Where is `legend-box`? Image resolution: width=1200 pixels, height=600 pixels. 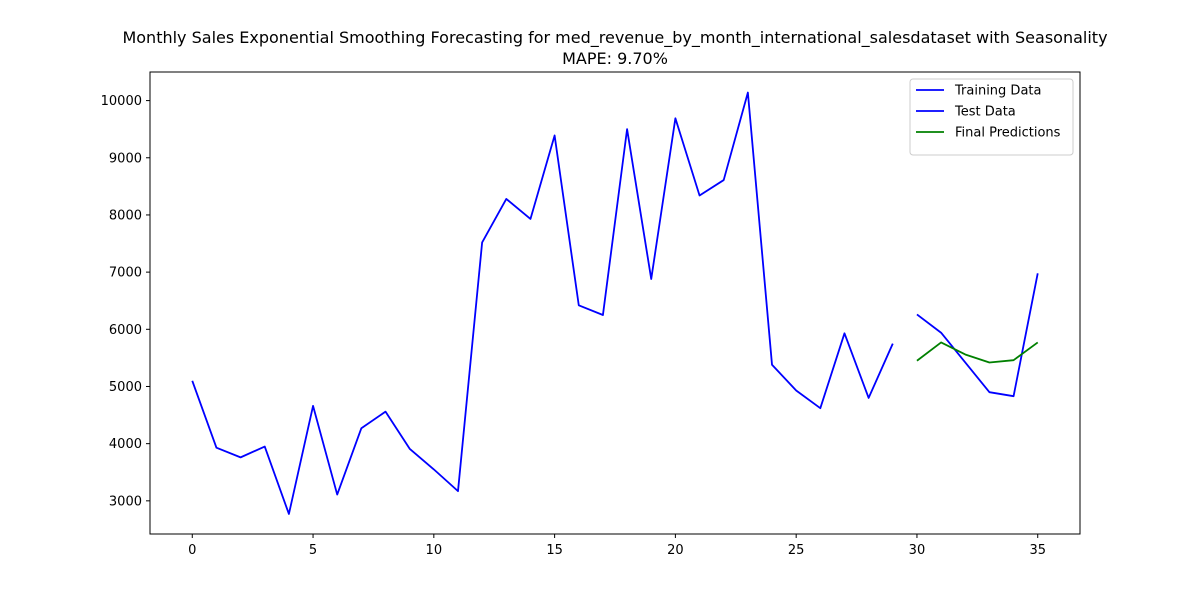 legend-box is located at coordinates (991, 117).